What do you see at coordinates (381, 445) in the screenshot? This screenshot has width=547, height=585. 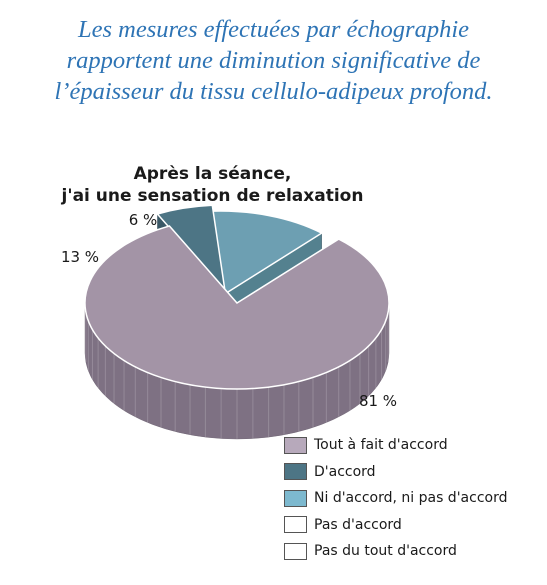 I see `legend-label: Tout à fait d'accord` at bounding box center [381, 445].